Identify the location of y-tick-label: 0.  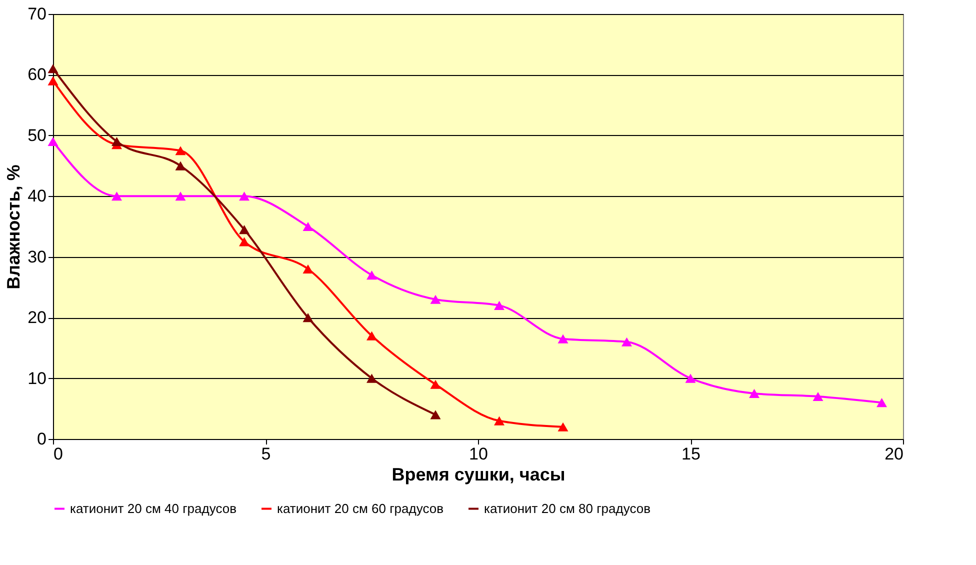
(41, 439).